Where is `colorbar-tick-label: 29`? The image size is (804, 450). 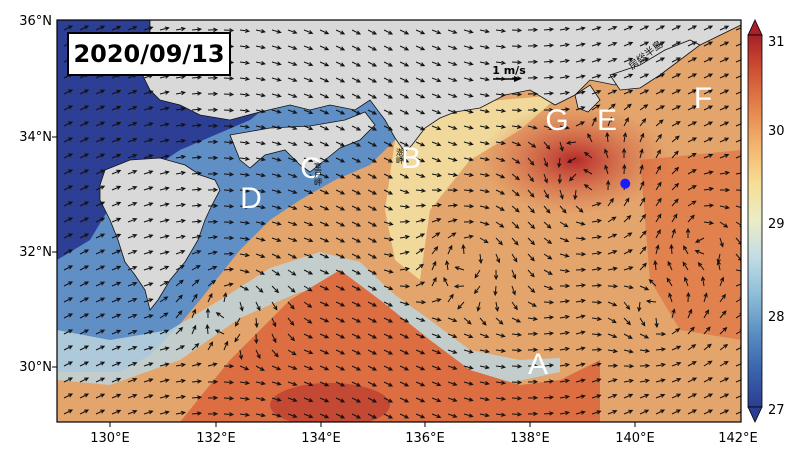
colorbar-tick-label: 29 is located at coordinates (776, 224).